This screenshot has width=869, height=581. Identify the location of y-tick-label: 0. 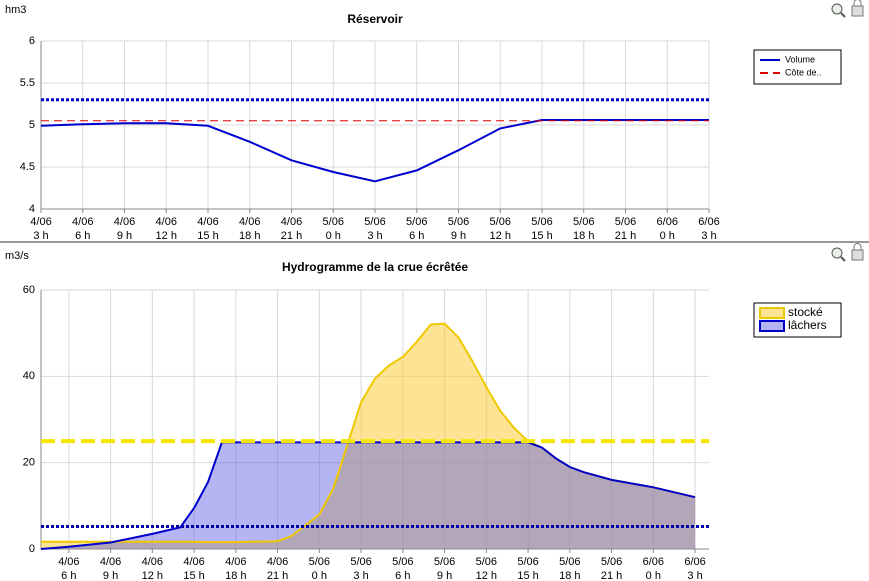
(32, 549).